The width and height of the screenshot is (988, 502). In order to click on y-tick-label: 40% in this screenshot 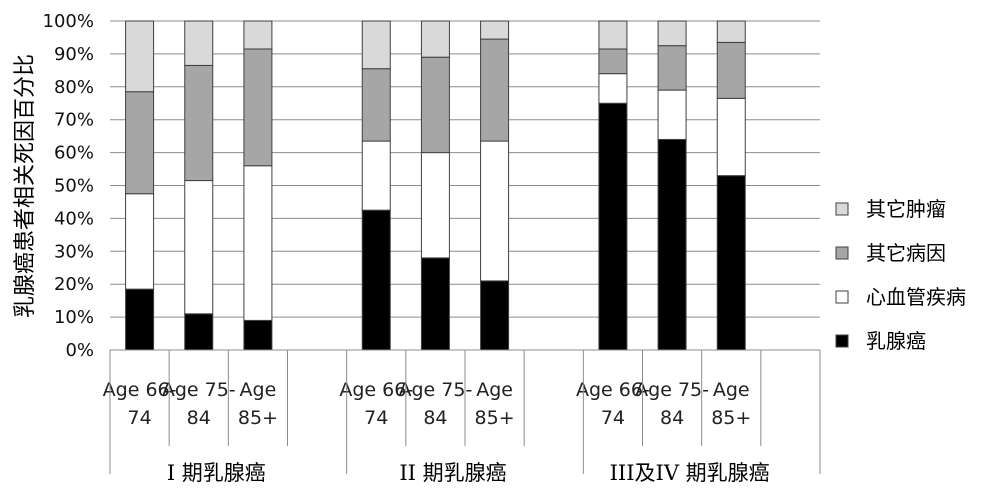, I will do `click(74, 218)`.